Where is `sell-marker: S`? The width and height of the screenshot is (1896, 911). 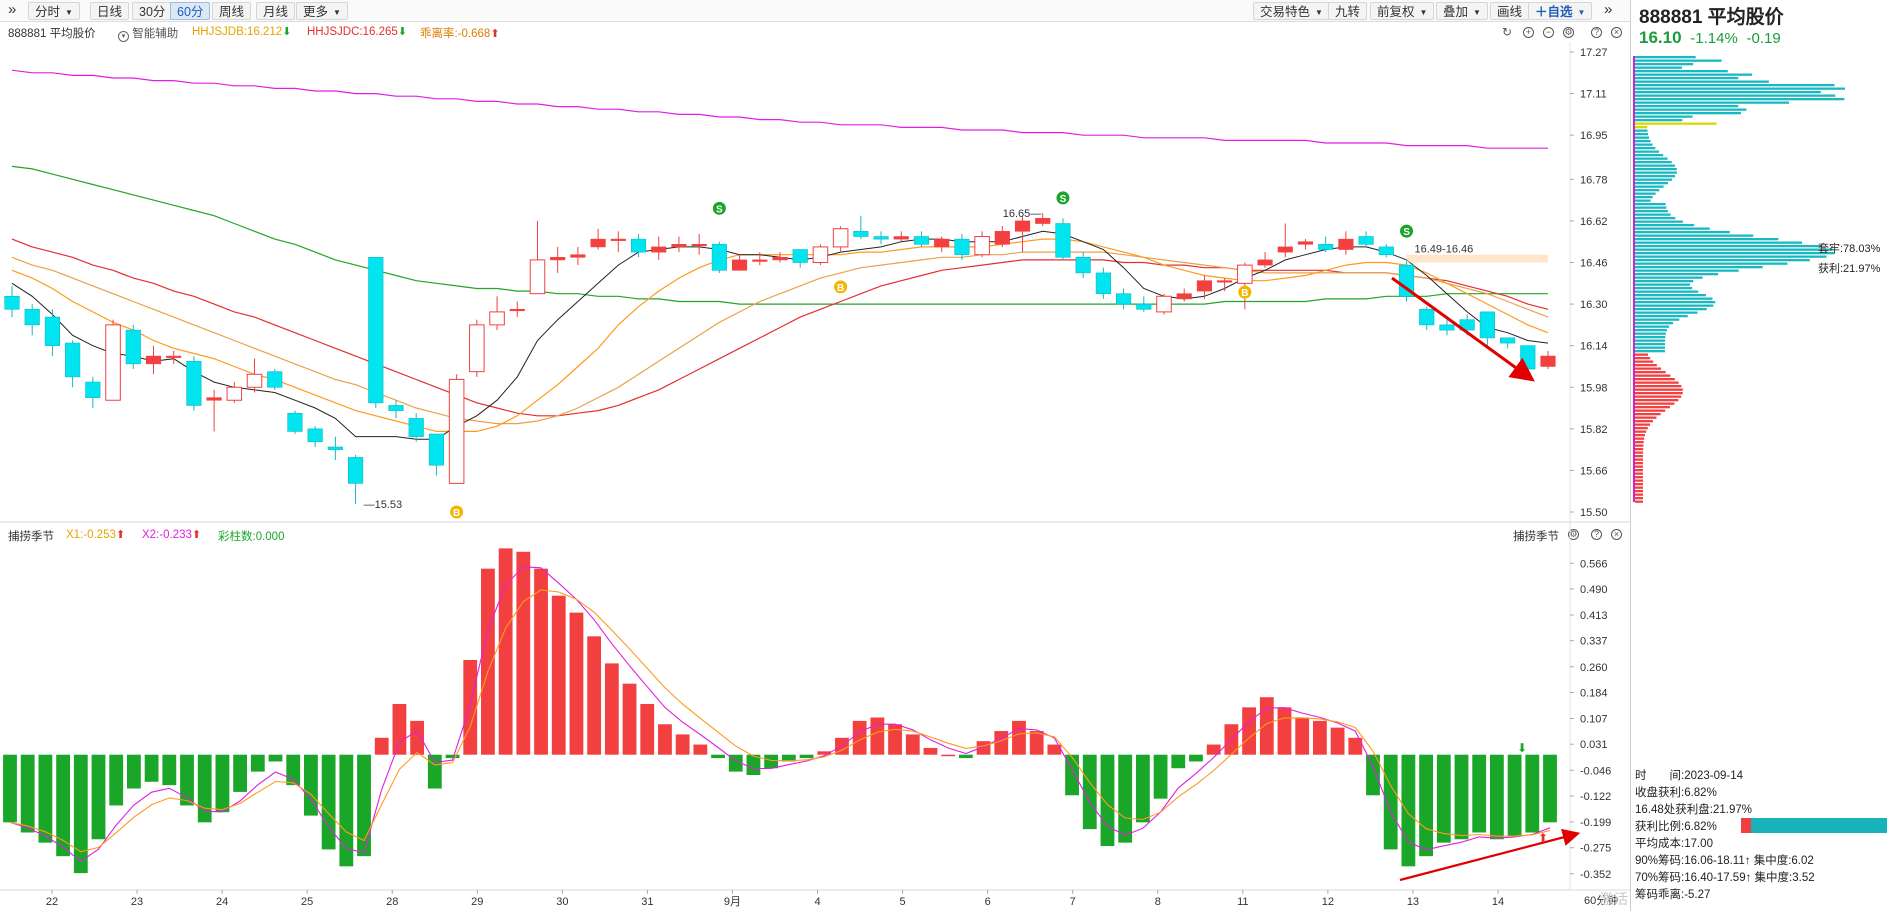
sell-marker: S is located at coordinates (1063, 199).